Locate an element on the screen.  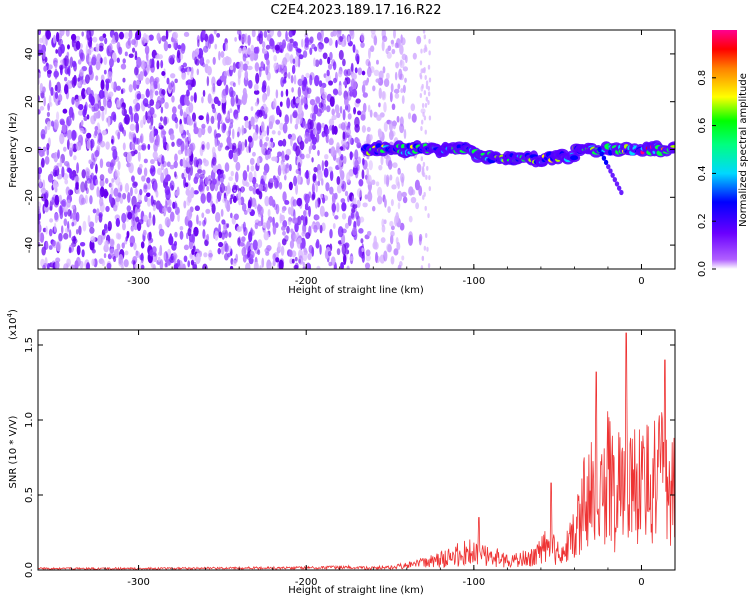
spectrogram-y-tick-label: 20 is located at coordinates (29, 101).